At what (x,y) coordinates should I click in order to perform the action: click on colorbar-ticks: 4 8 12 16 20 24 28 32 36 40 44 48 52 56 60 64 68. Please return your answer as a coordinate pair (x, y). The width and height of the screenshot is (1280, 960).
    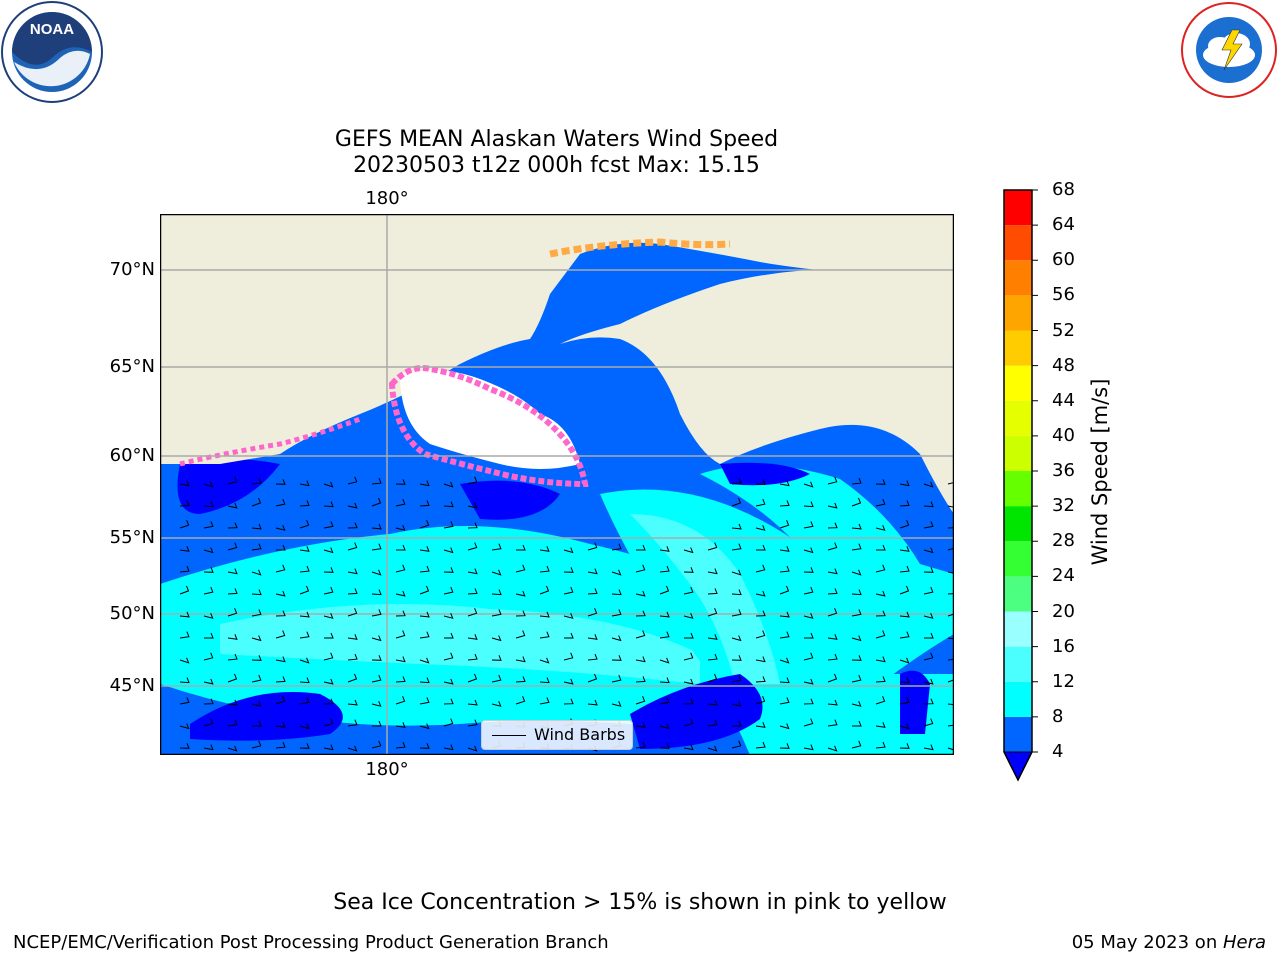
    Looking at the image, I should click on (1082, 478).